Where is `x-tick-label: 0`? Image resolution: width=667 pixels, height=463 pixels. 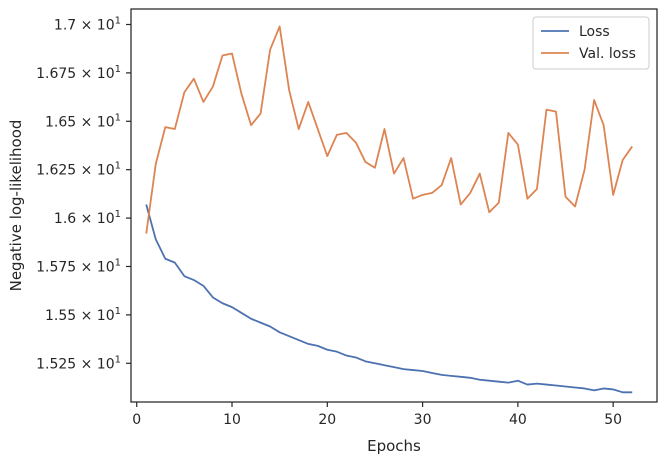
x-tick-label: 0 is located at coordinates (136, 420).